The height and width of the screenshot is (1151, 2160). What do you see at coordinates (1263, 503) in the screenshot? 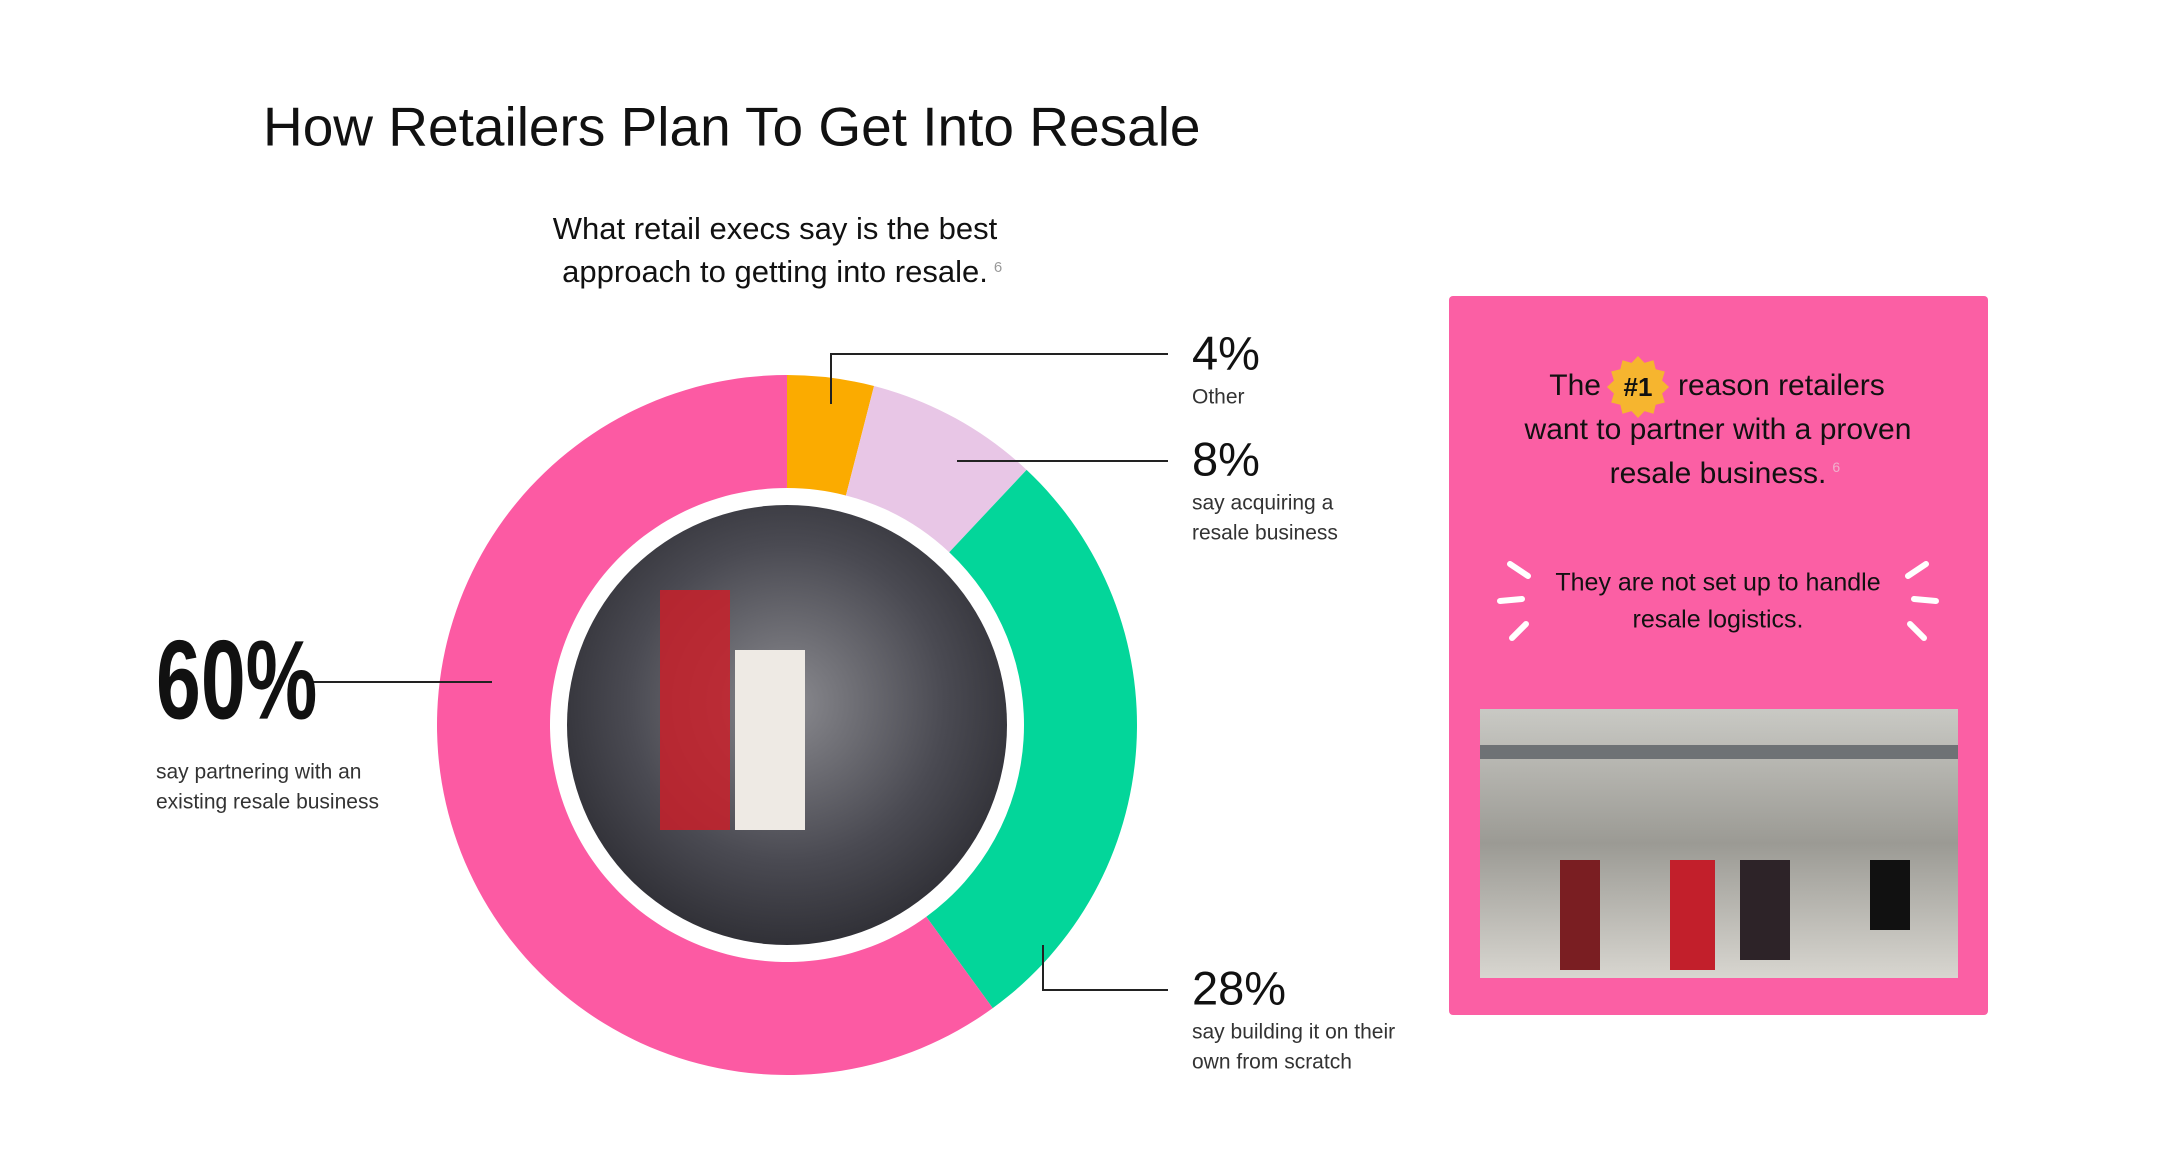
I see `category-label: say acquiring a` at bounding box center [1263, 503].